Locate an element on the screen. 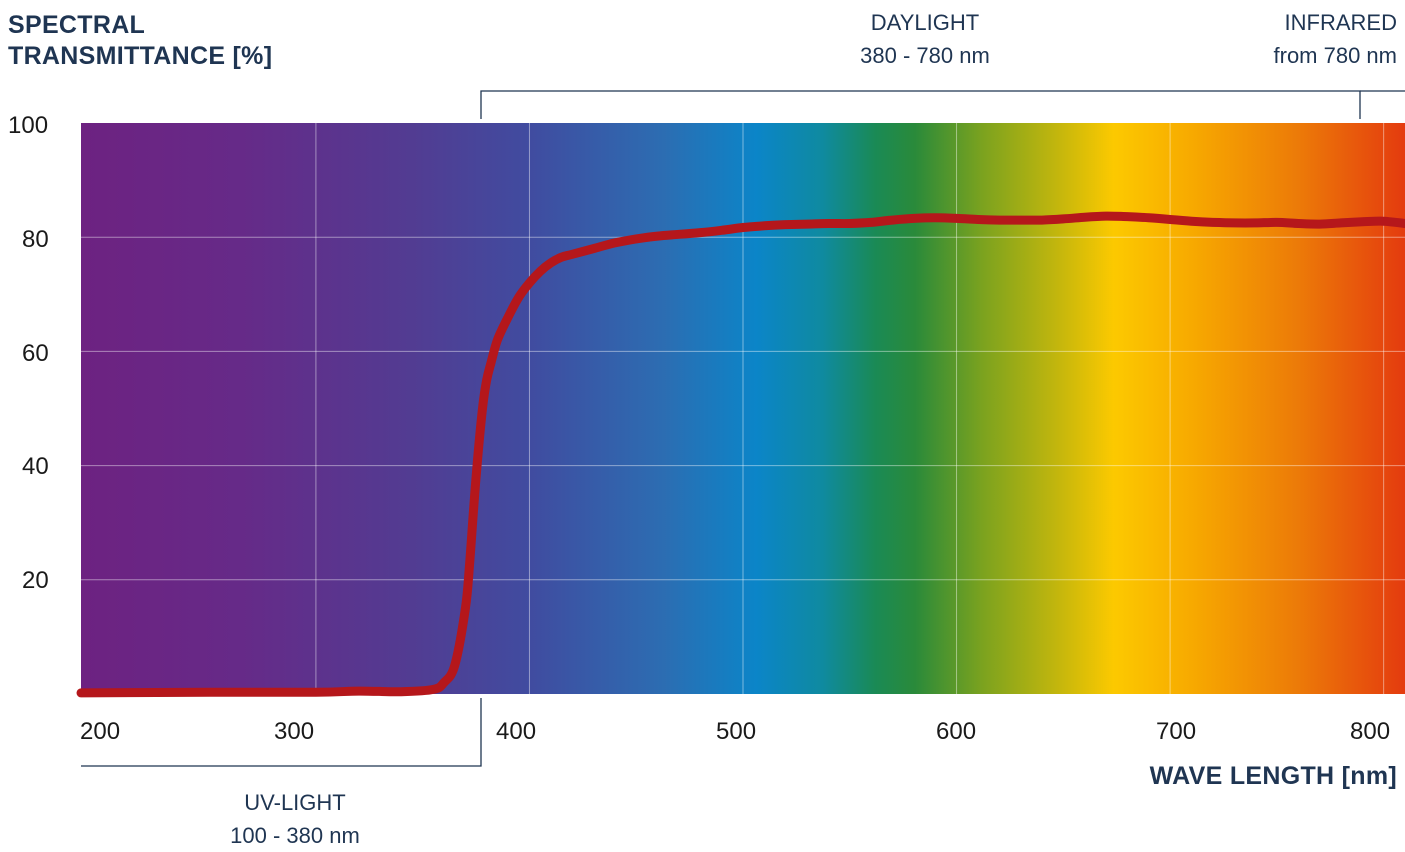 This screenshot has height=852, width=1405. y-tick-label-100: 100 is located at coordinates (28, 125).